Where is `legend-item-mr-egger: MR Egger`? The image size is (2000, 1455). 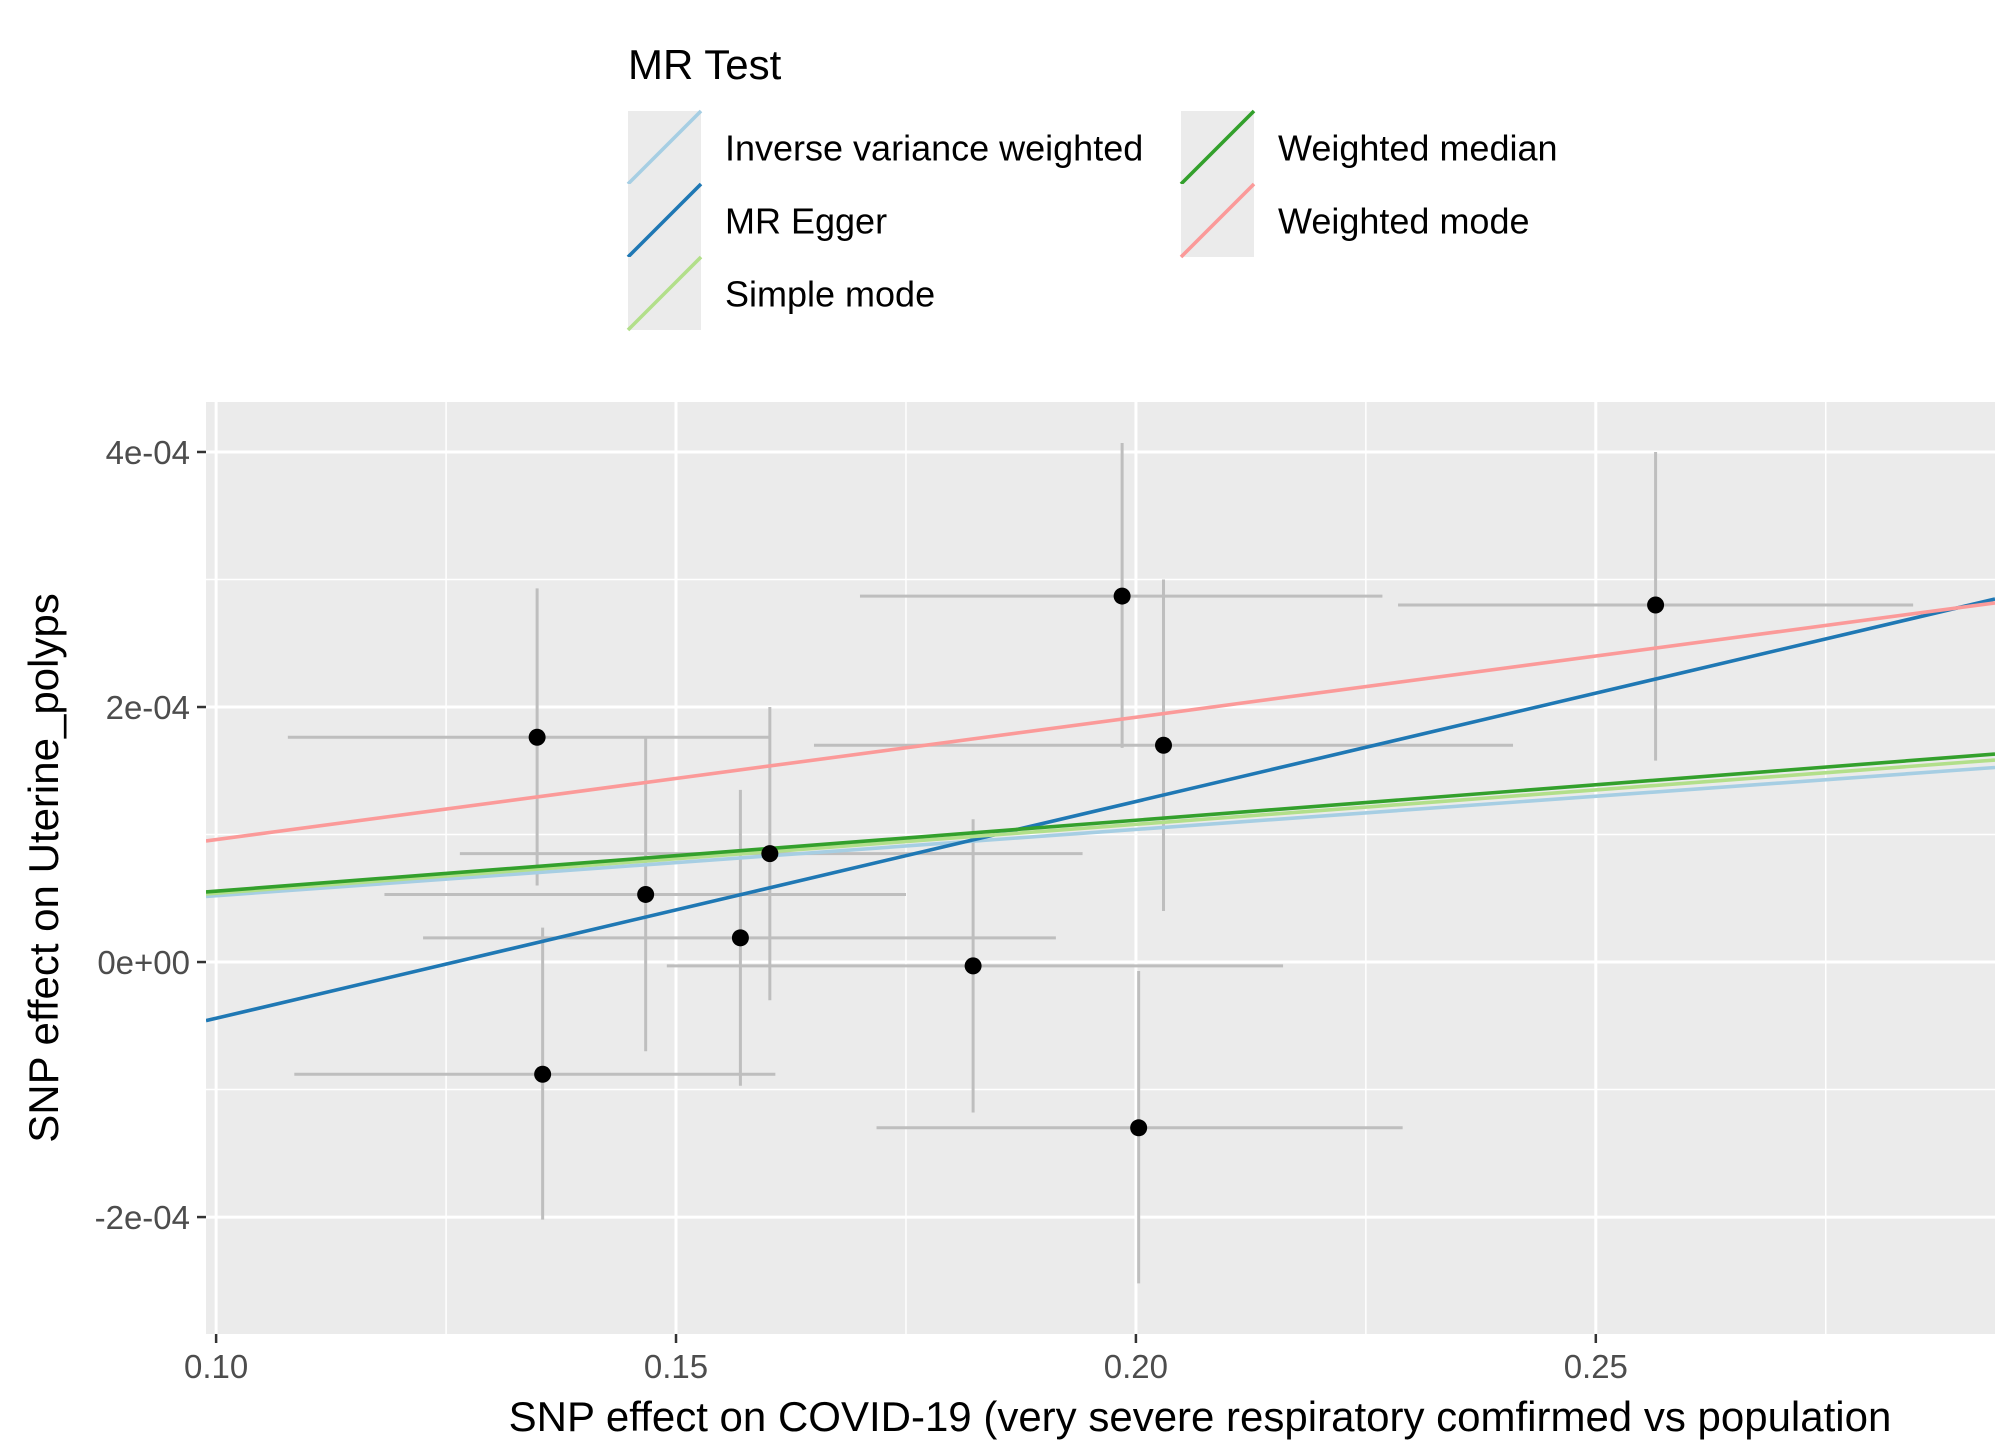
legend-item-mr-egger: MR Egger is located at coordinates (756, 220).